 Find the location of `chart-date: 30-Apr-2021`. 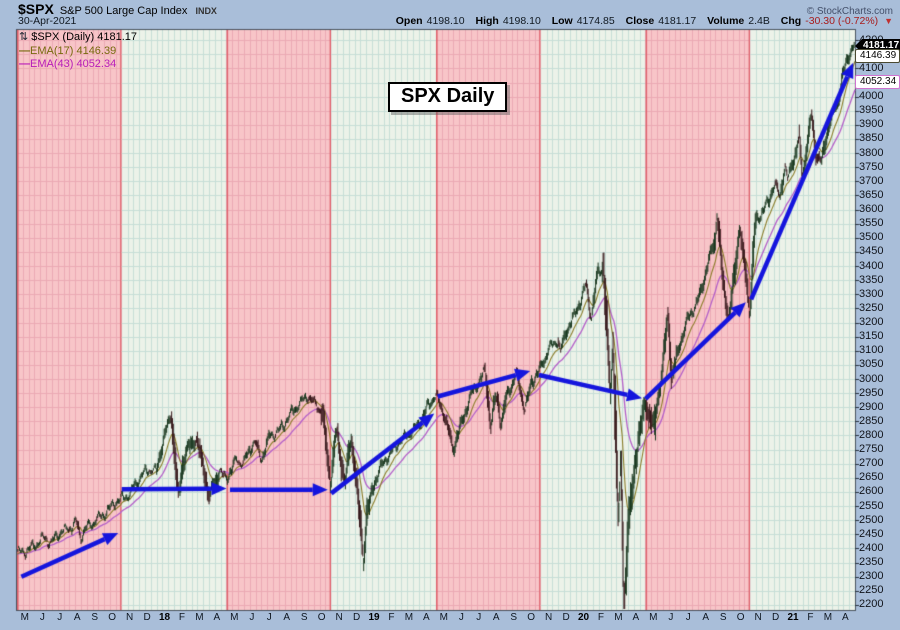

chart-date: 30-Apr-2021 is located at coordinates (47, 21).